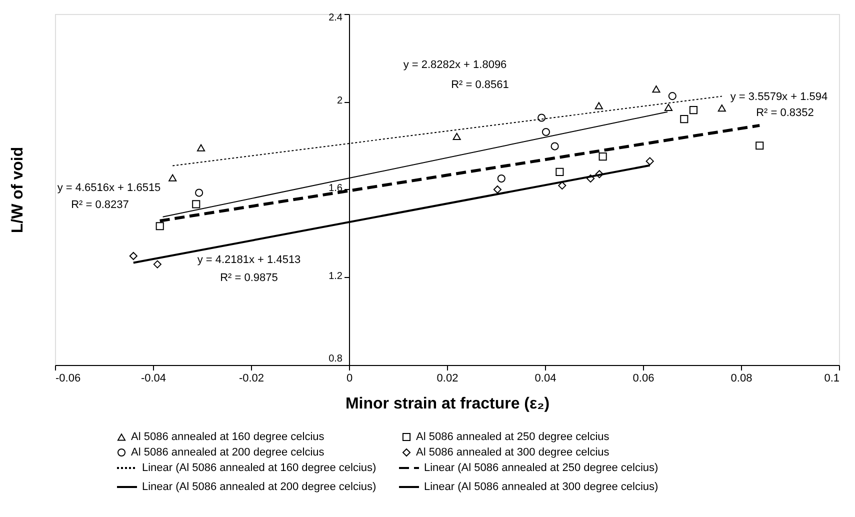  What do you see at coordinates (513, 436) in the screenshot?
I see `legend-label: Al 5086 annealed at 250 degree celcius` at bounding box center [513, 436].